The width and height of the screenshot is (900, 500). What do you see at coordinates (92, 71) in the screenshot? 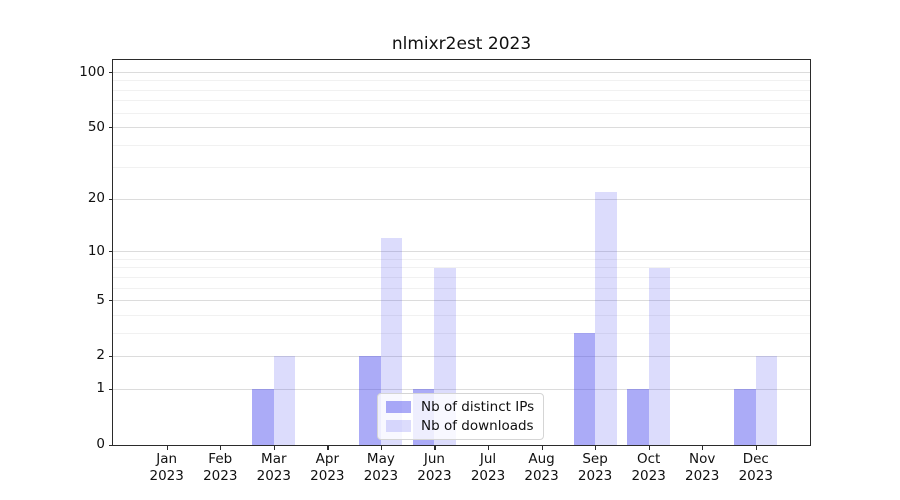
I see `y-tick-label: 100` at bounding box center [92, 71].